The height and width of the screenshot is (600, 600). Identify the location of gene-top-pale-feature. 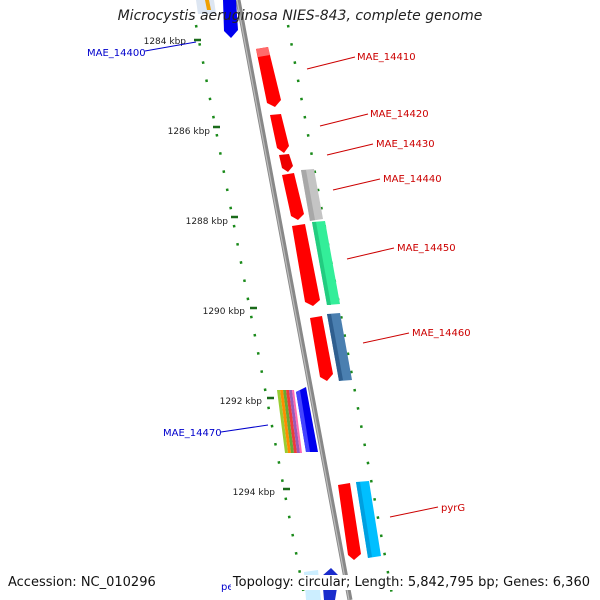
(206, 7).